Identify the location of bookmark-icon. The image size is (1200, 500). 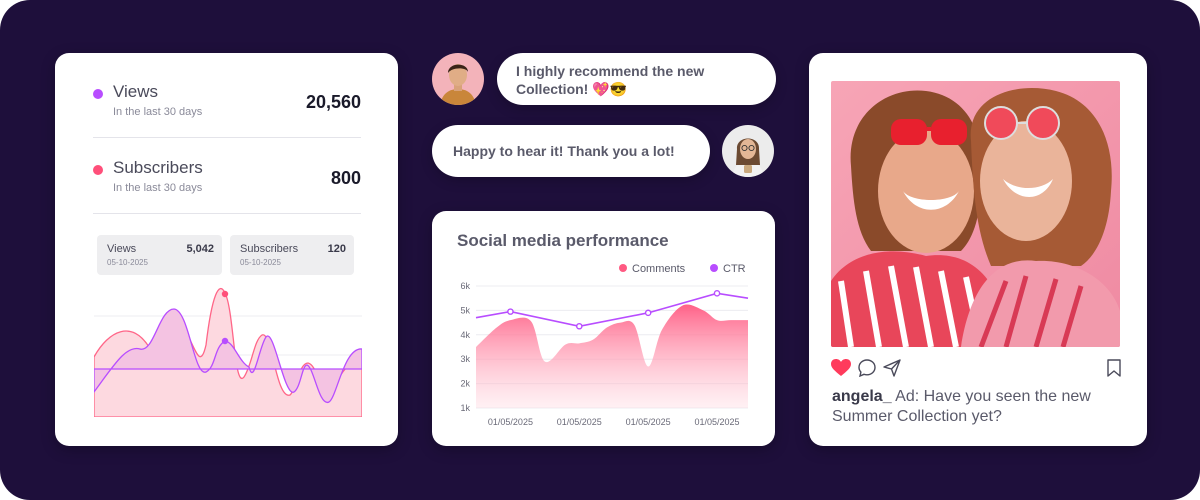
(1114, 368).